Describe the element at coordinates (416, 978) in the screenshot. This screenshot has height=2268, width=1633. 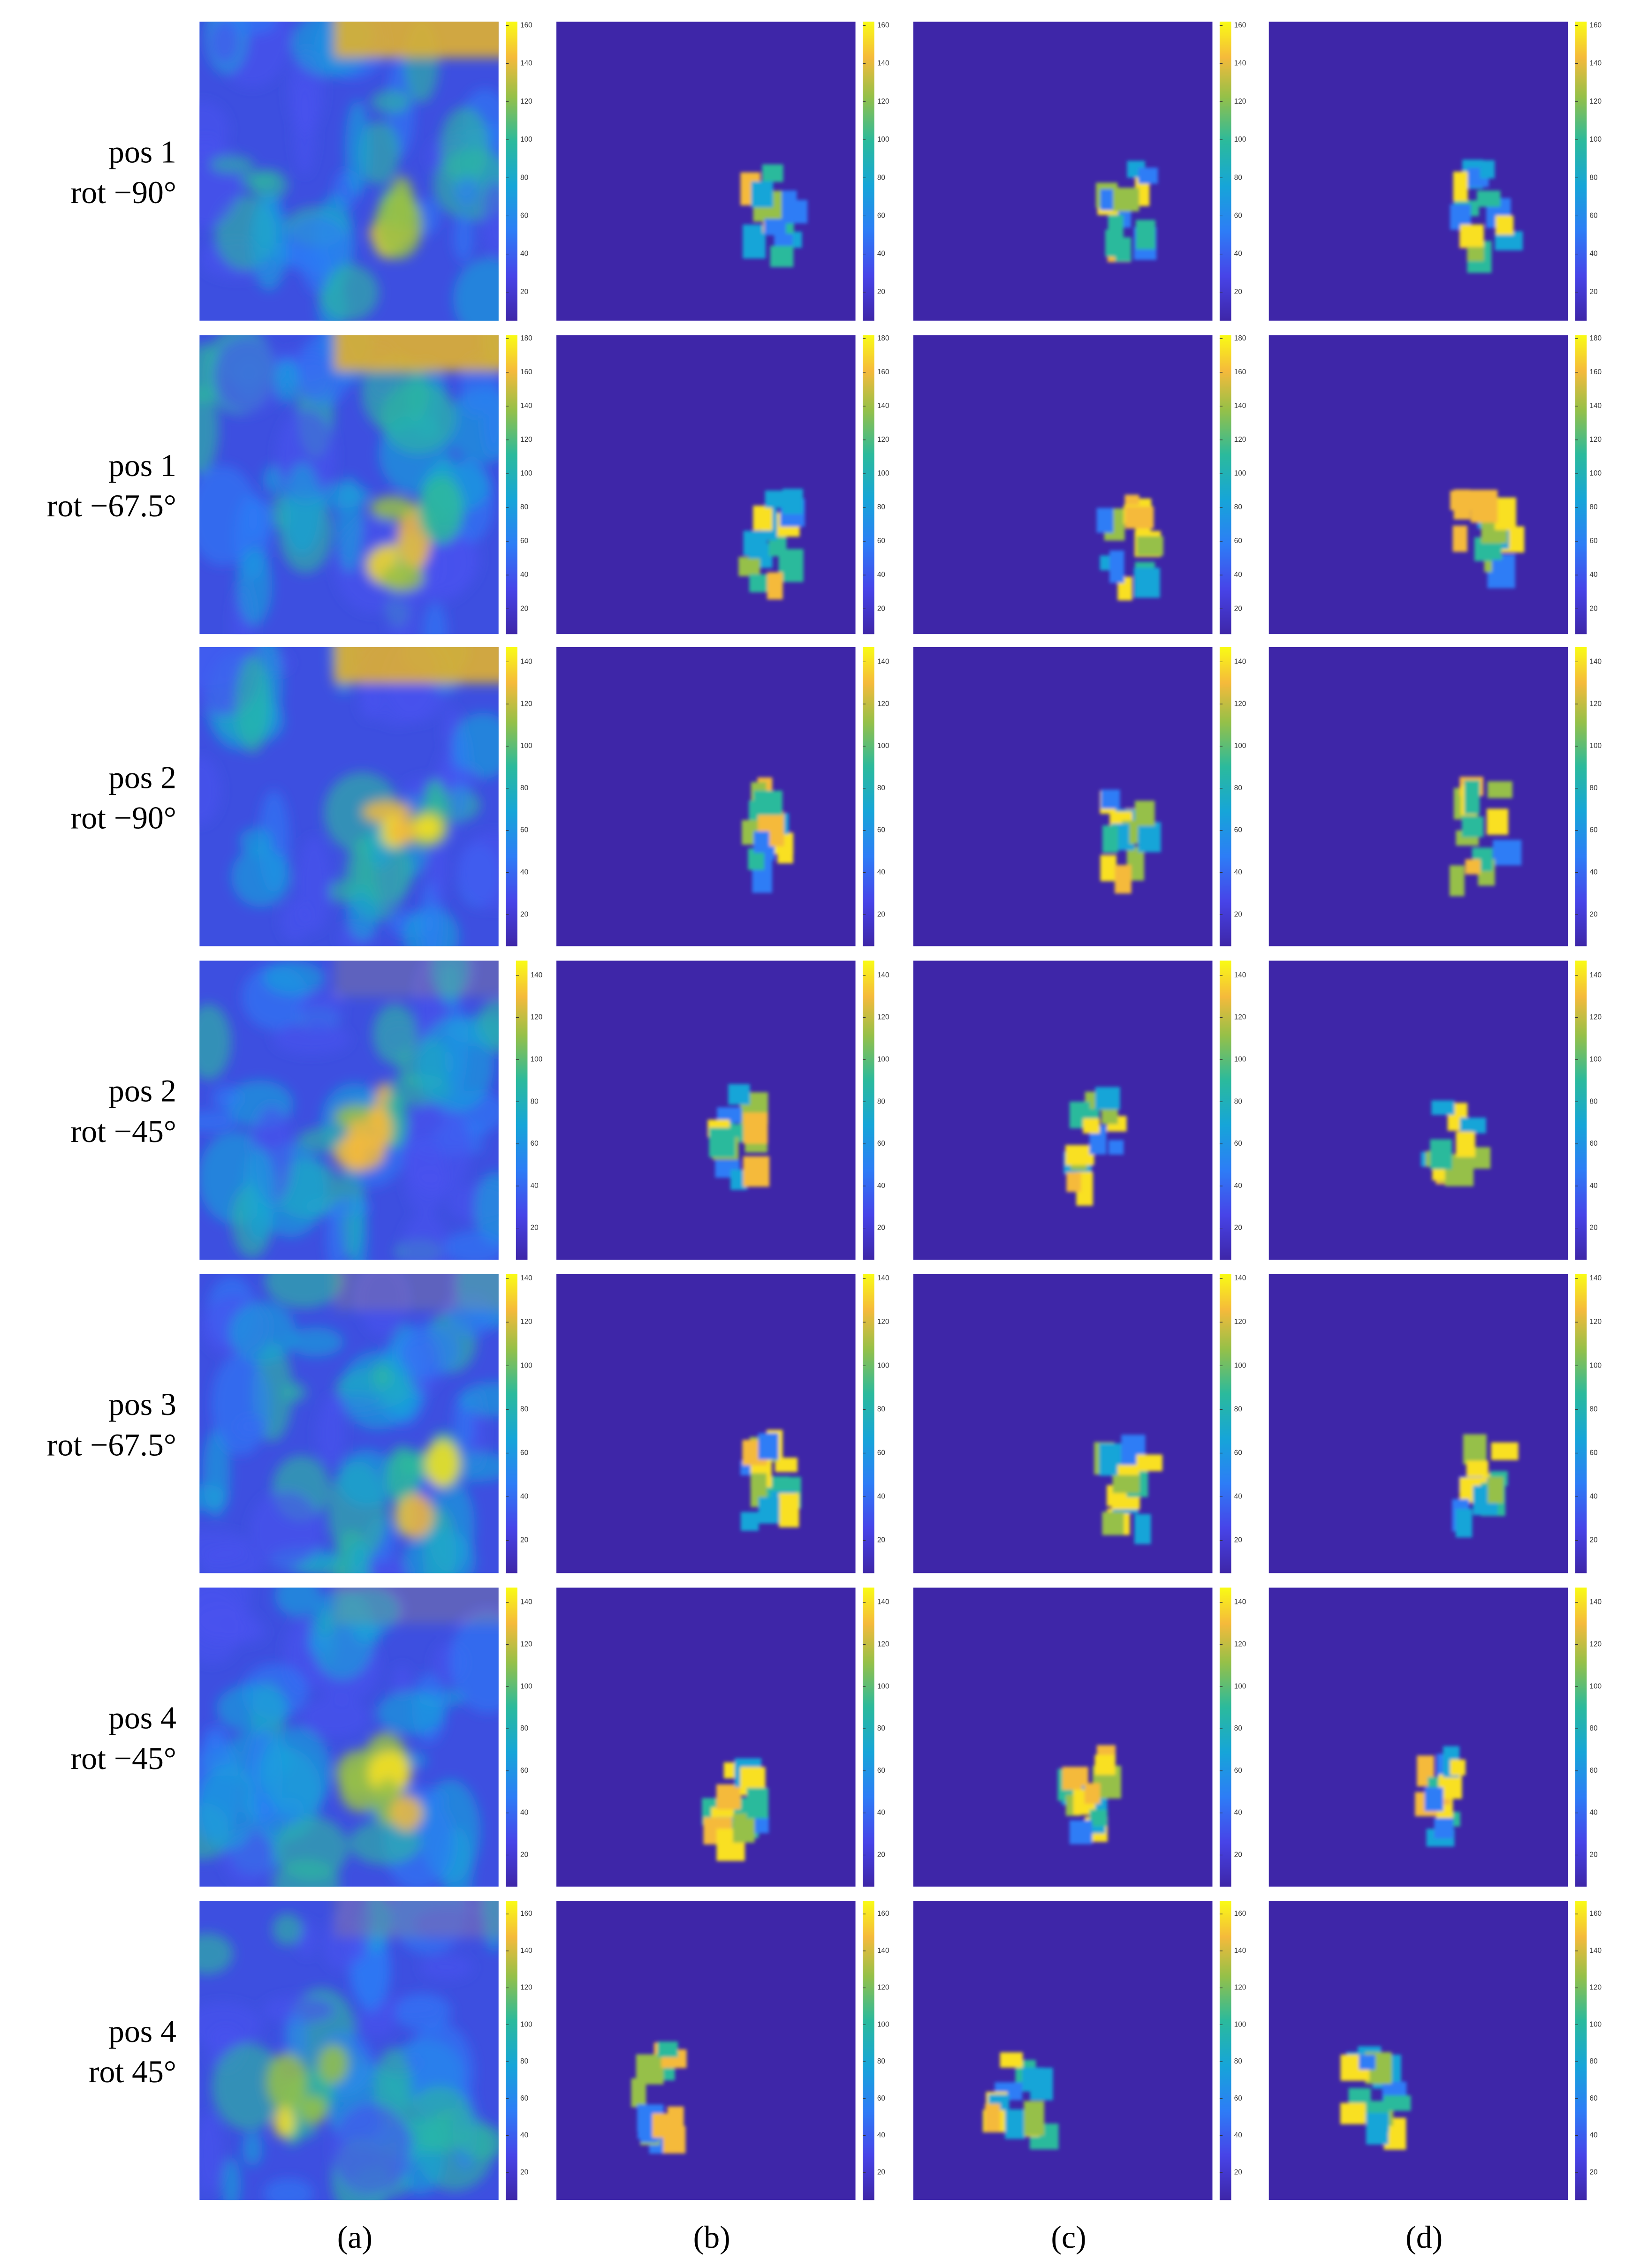
I see `heat-top` at that location.